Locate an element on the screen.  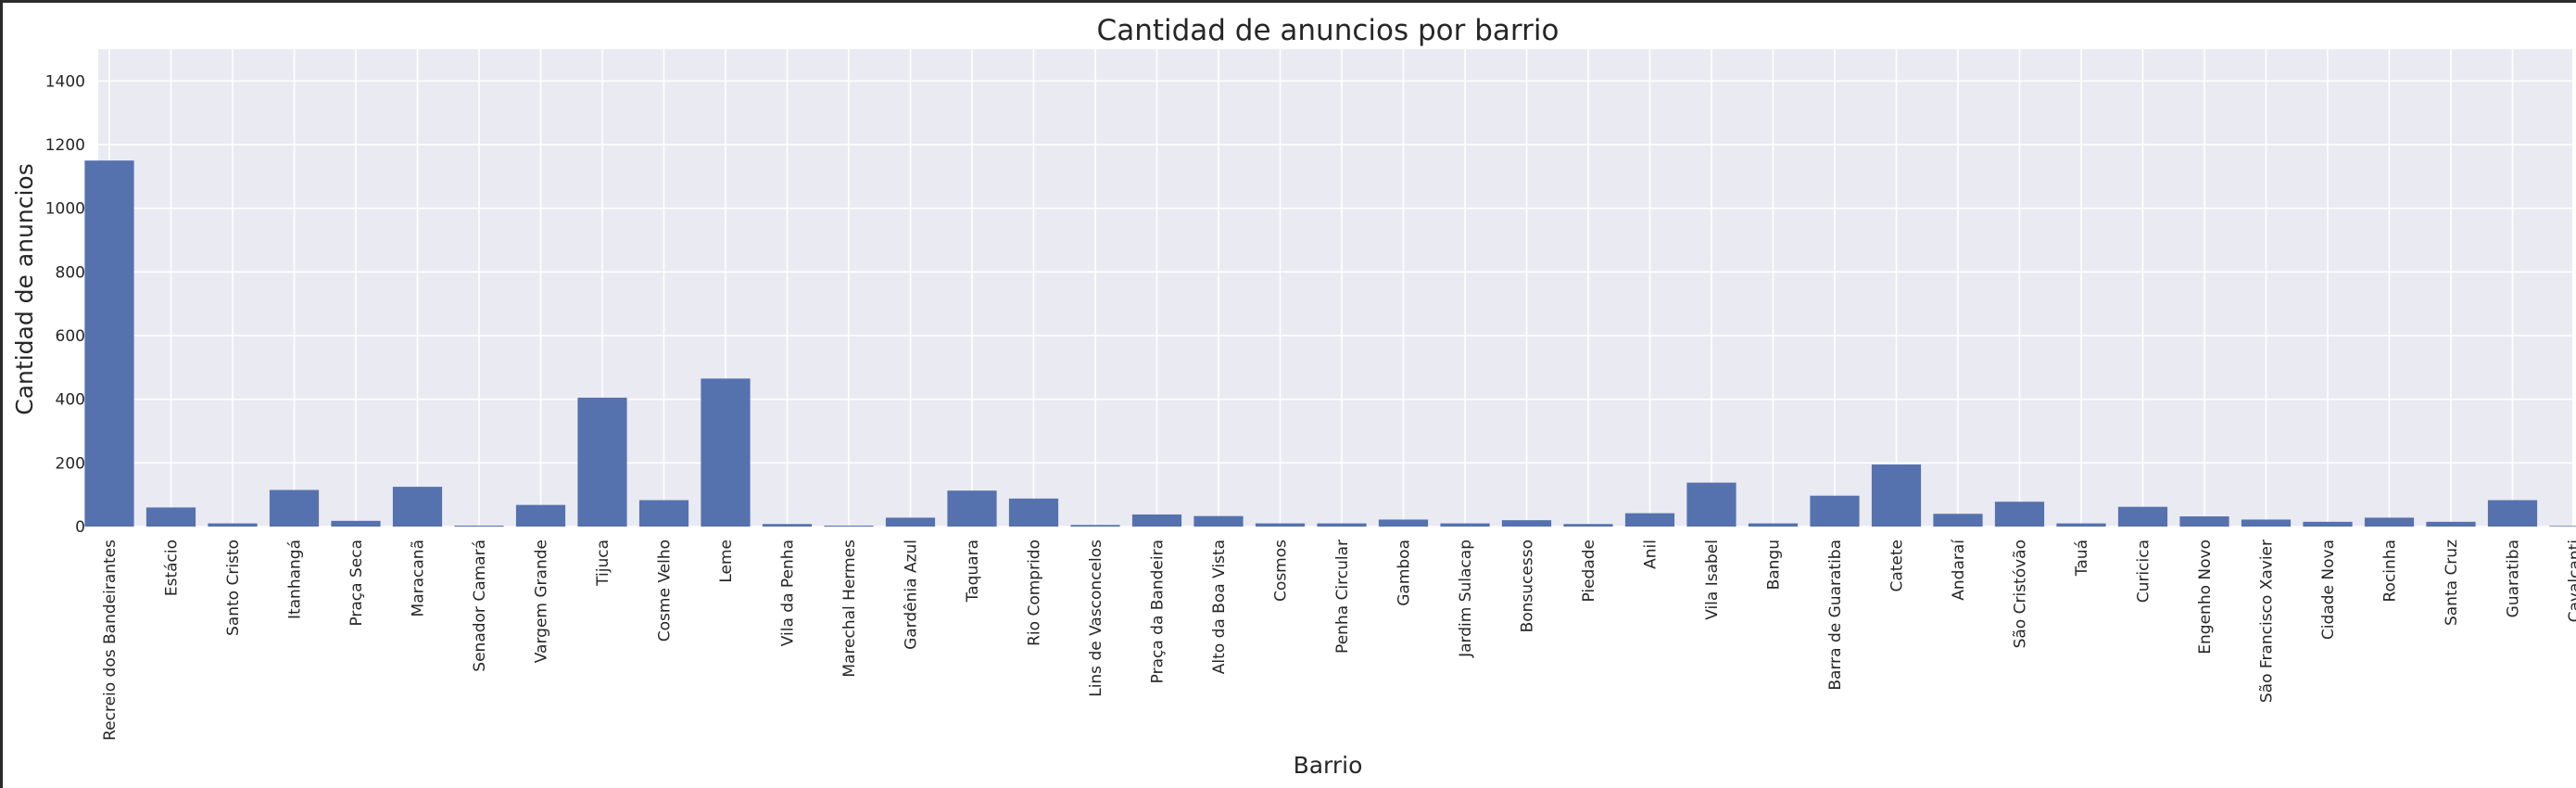
x-tick-label: Recreio dos Bandeirantes is located at coordinates (111, 640).